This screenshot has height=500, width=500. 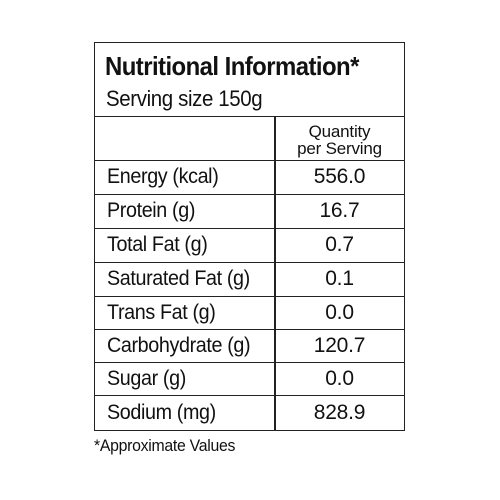 I want to click on quantity-column-header: Quantity per Serving, so click(x=339, y=140).